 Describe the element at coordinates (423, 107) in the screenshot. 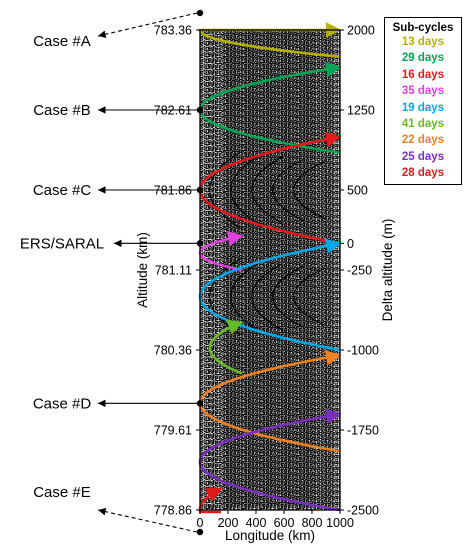

I see `legend-item: 19 days` at that location.